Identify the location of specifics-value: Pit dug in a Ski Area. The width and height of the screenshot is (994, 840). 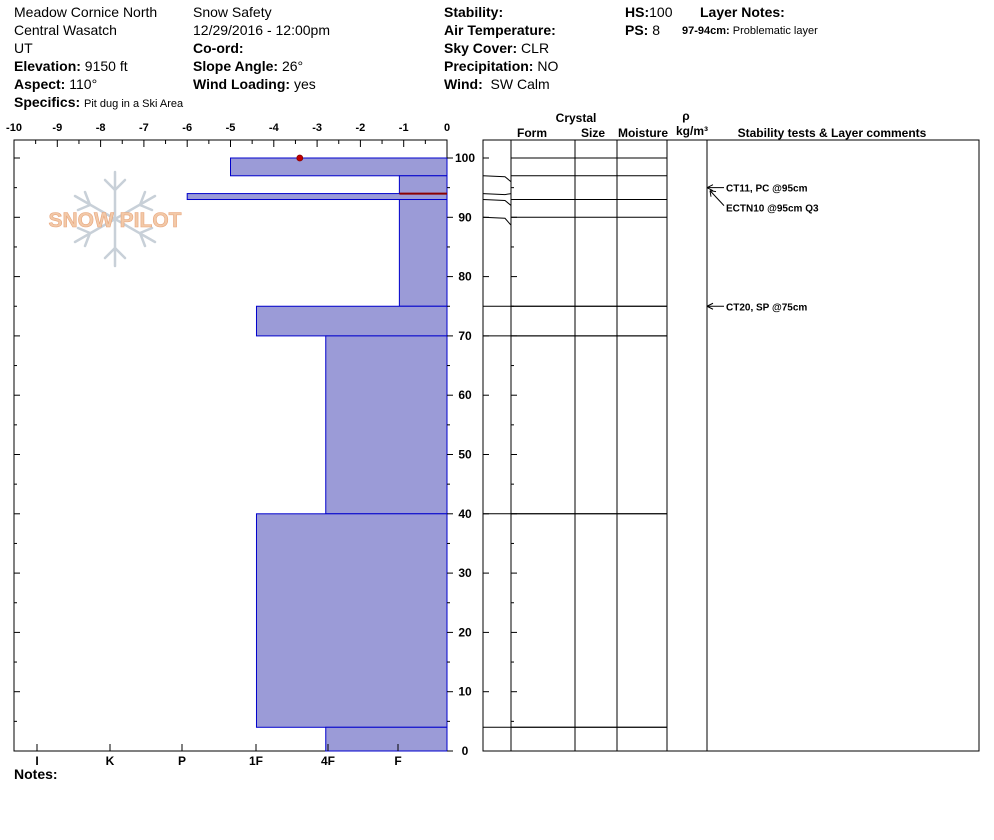
(134, 104).